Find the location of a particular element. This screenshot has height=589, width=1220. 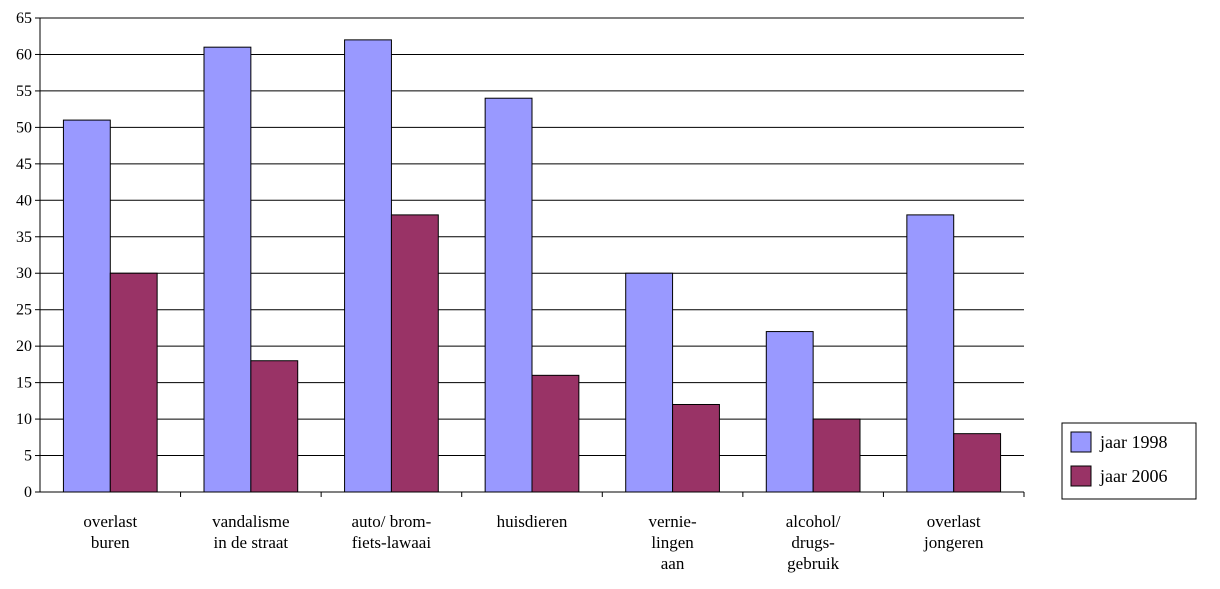

category-label: huisdieren is located at coordinates (532, 521).